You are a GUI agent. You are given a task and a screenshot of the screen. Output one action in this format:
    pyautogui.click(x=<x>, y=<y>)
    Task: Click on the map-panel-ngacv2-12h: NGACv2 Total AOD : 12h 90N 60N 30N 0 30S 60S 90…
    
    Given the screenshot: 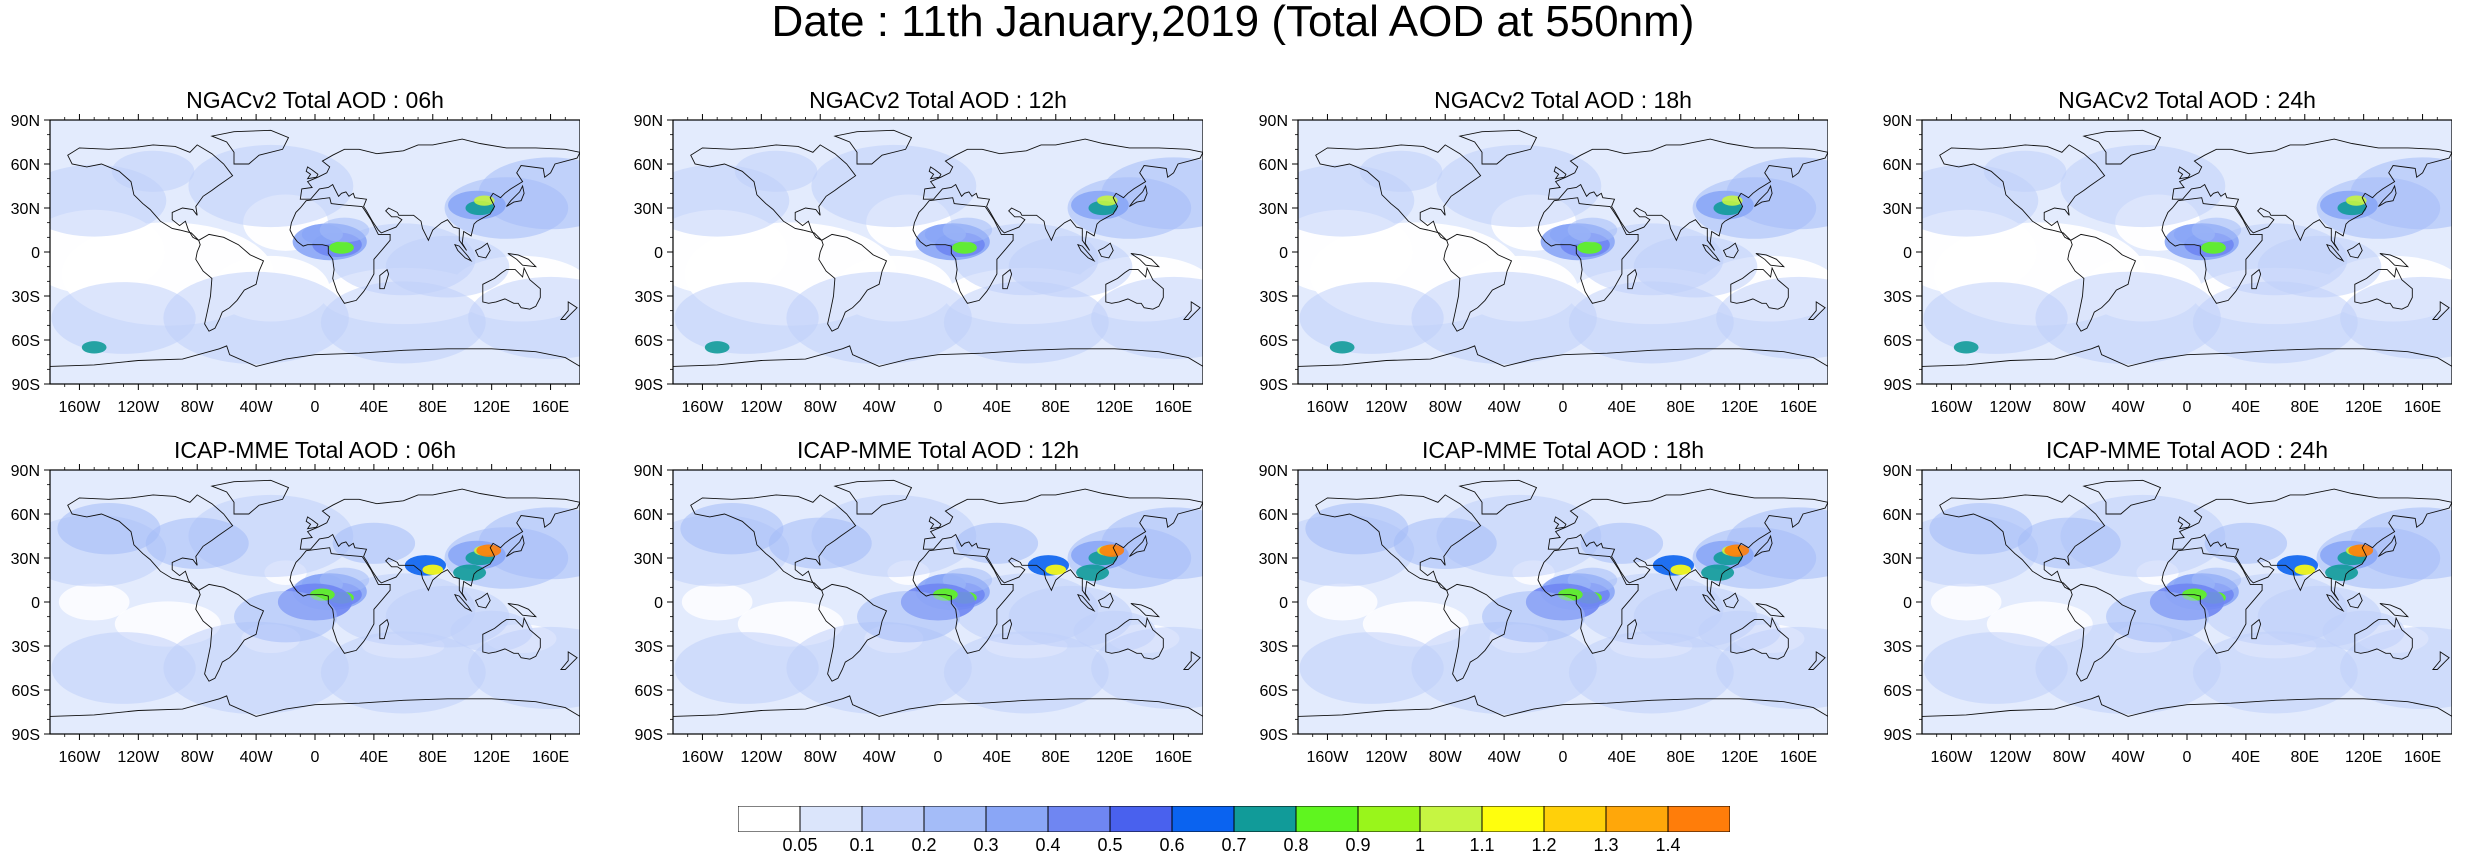 What is the action you would take?
    pyautogui.click(x=913, y=263)
    